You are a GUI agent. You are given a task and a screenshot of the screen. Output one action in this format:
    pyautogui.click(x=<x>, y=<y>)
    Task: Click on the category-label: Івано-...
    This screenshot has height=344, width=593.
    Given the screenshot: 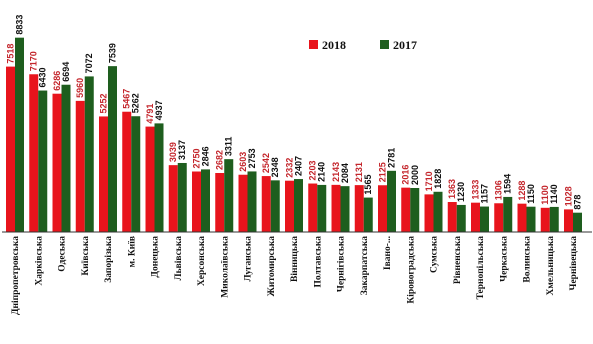 What is the action you would take?
    pyautogui.click(x=388, y=253)
    